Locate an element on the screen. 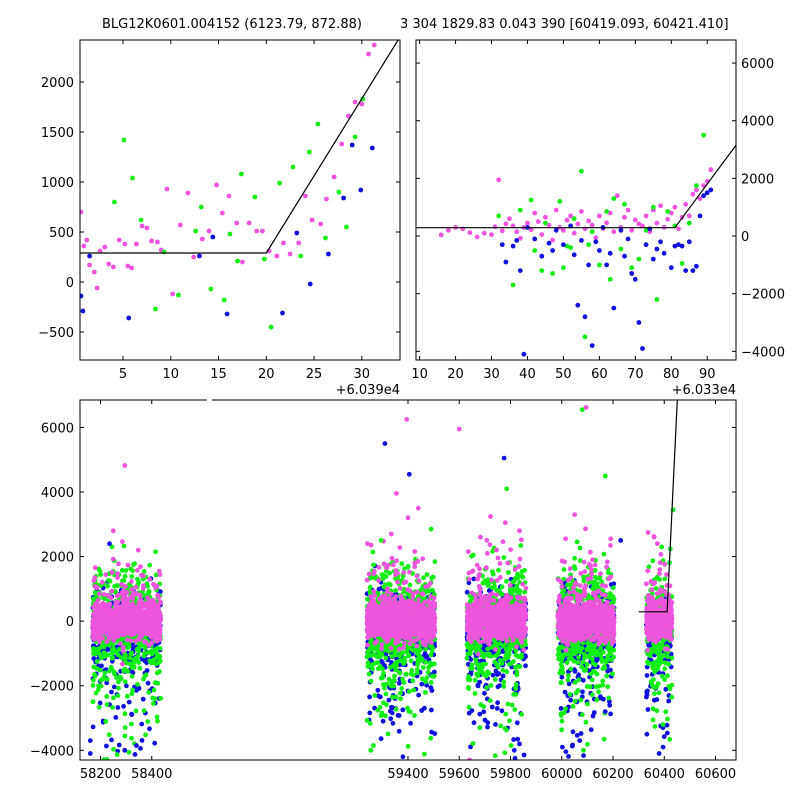 This screenshot has width=800, height=800. y-tick-label: 500 is located at coordinates (61, 233).